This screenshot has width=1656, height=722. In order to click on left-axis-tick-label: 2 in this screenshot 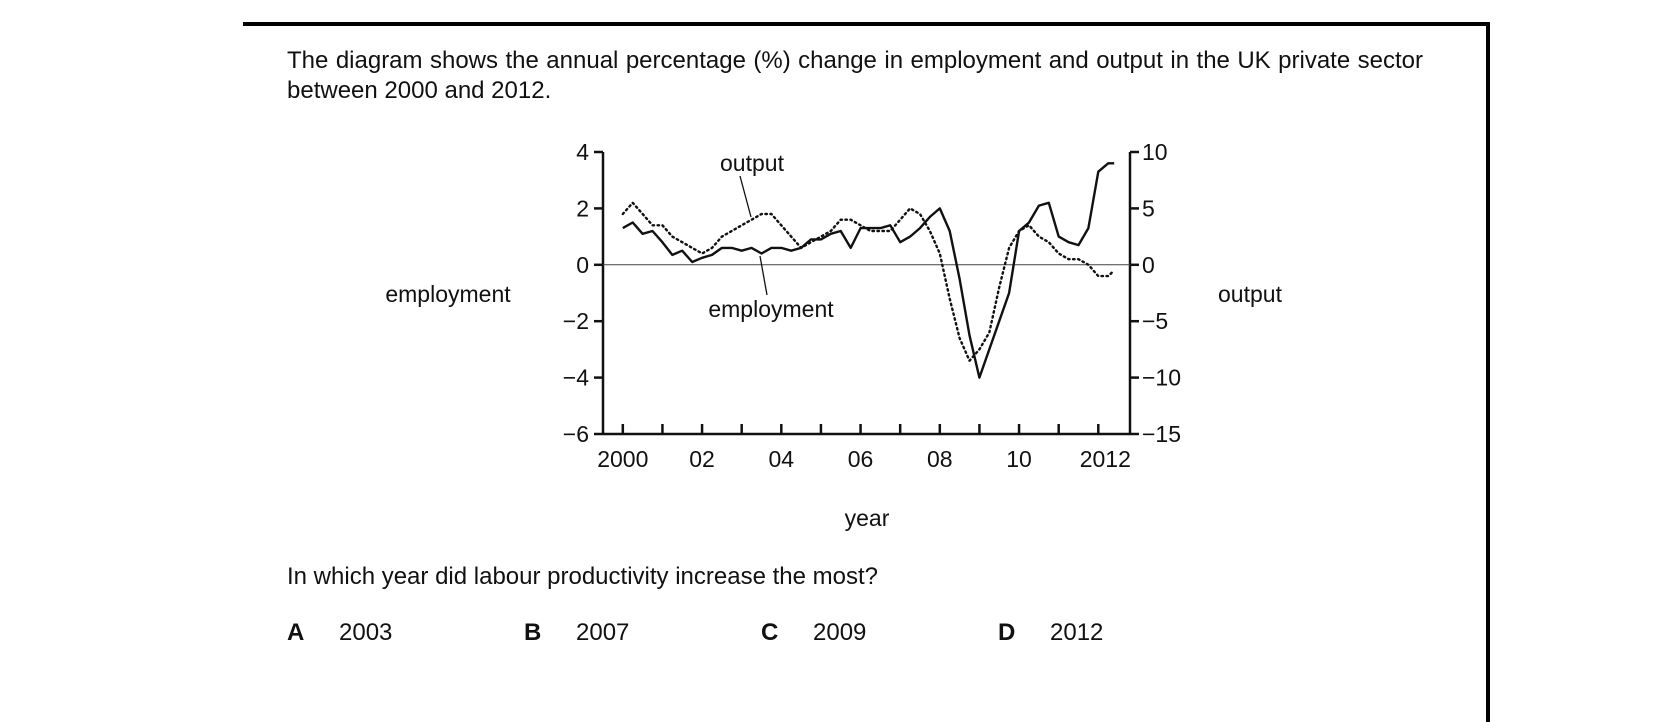, I will do `click(582, 208)`.